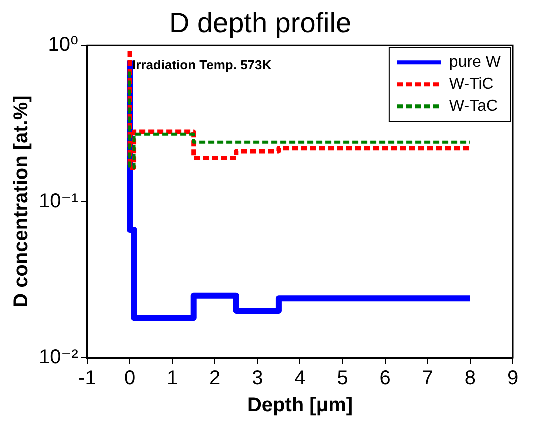 The image size is (535, 426). I want to click on y-tick-label: 10⁰, so click(63, 45).